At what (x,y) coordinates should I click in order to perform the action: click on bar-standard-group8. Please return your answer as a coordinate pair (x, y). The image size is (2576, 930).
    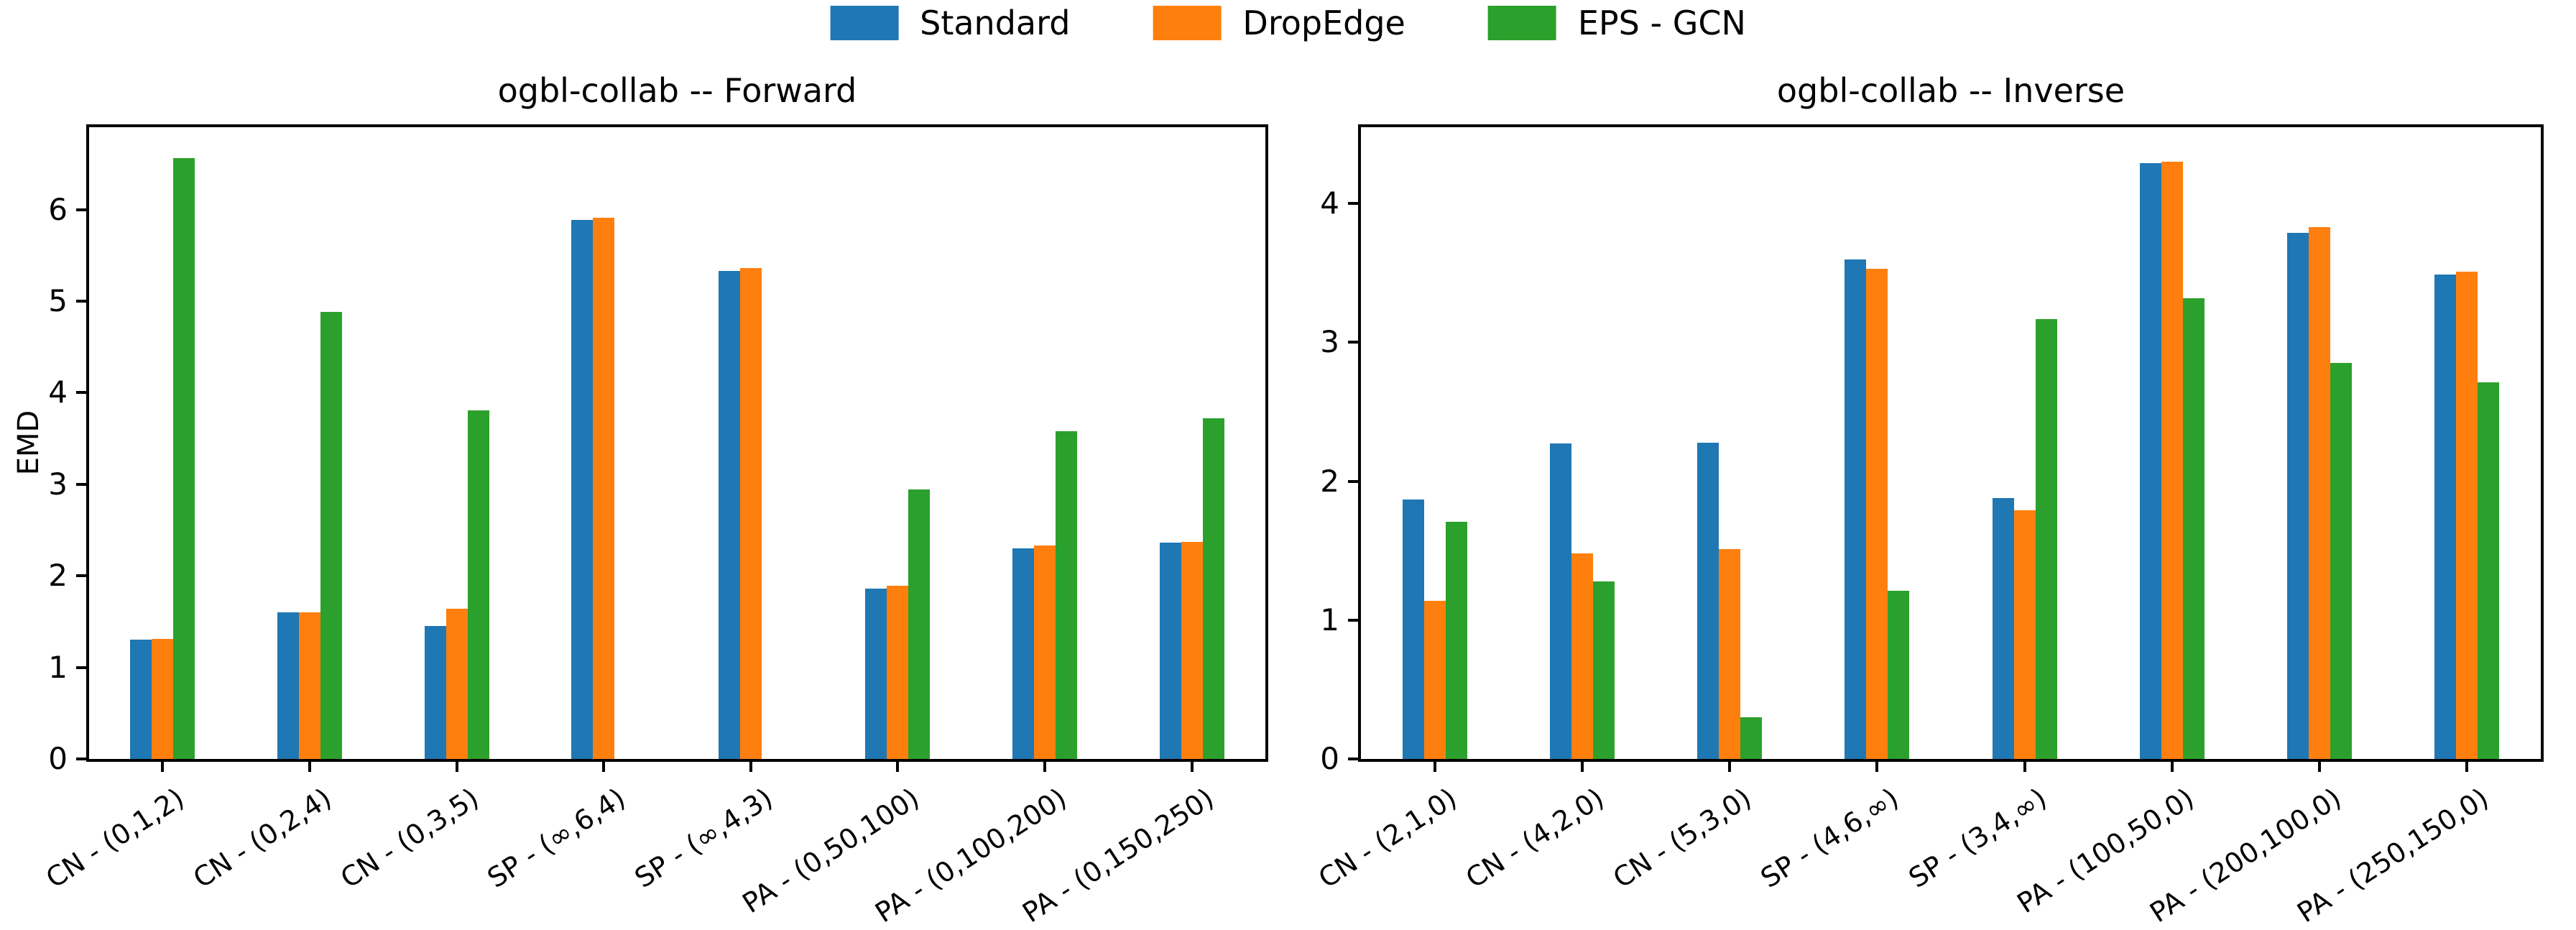
    Looking at the image, I should click on (2446, 516).